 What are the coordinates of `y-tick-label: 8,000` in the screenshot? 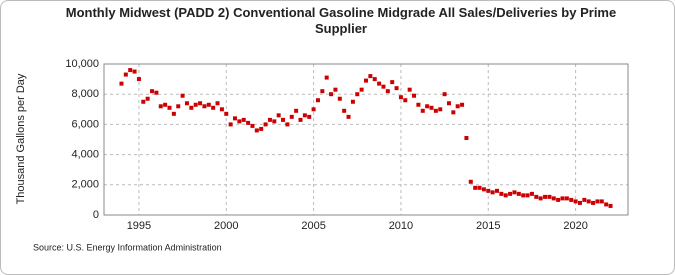 It's located at (85, 94).